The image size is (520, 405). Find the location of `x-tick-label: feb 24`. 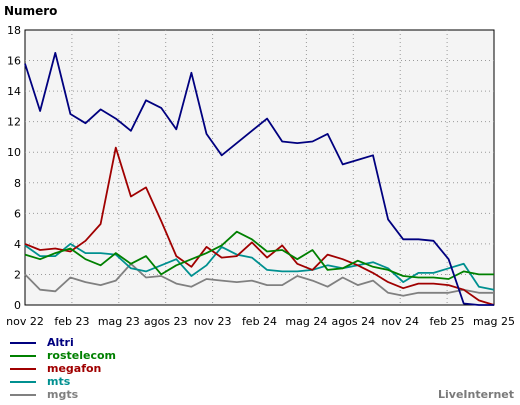

x-tick-label: feb 24 is located at coordinates (259, 321).